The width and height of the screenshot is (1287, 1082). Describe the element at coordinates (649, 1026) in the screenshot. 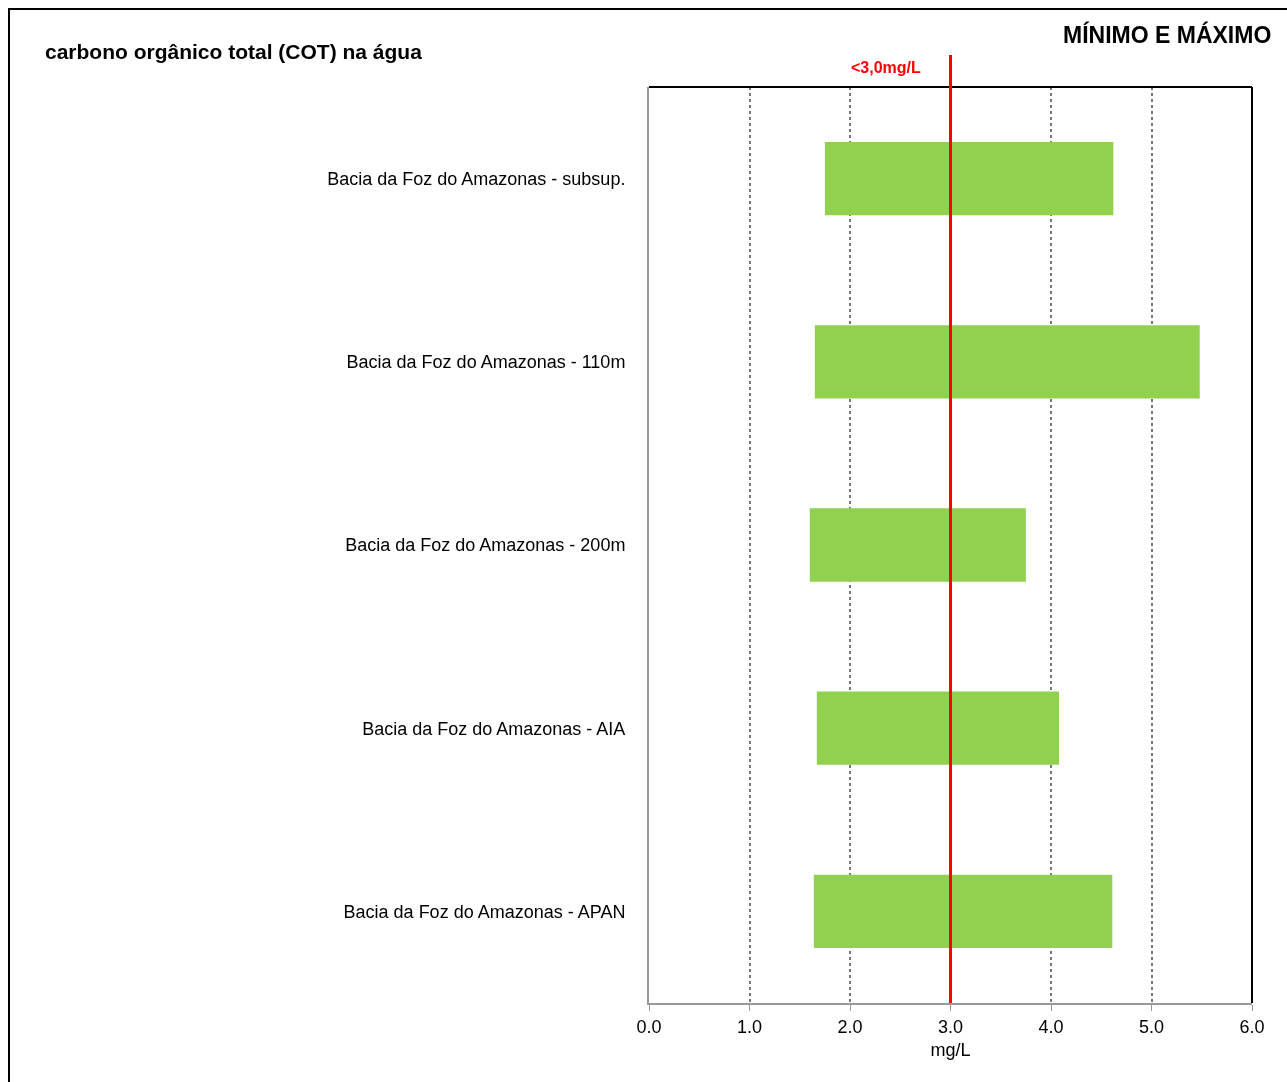

I see `x-tick-label: 0.0` at that location.